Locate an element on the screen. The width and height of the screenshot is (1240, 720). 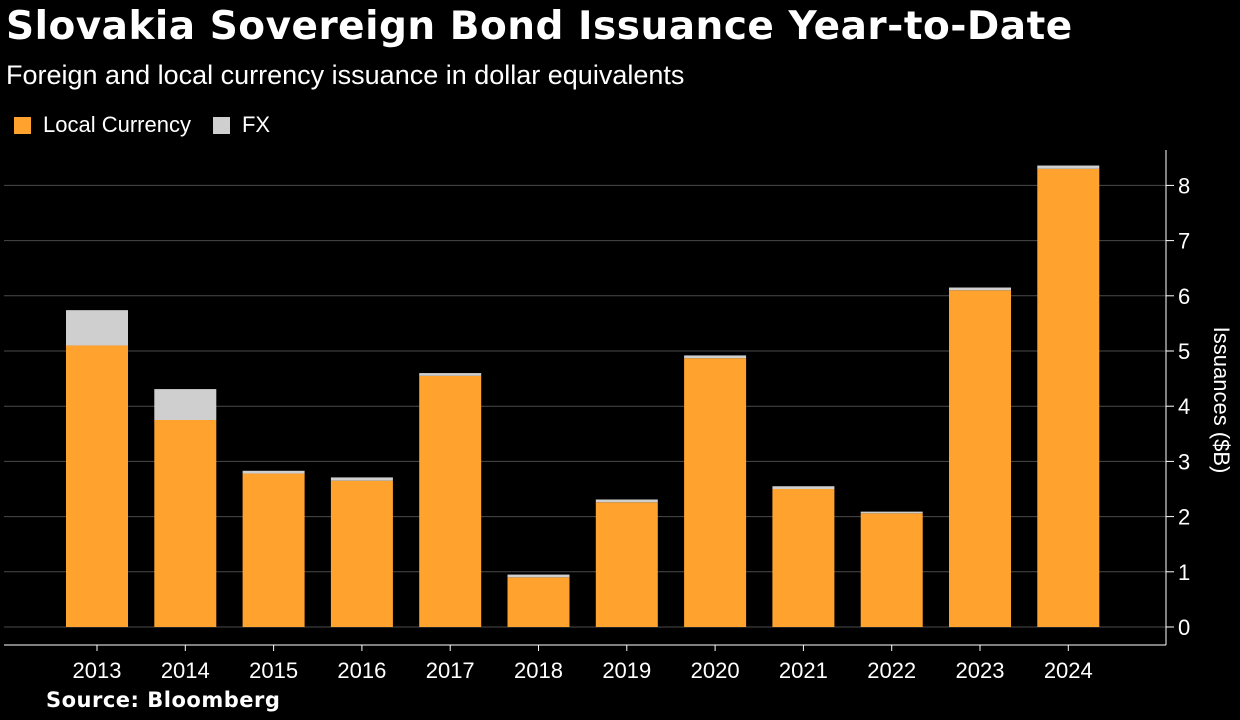
y-tick-label-6: 6 is located at coordinates (1184, 296).